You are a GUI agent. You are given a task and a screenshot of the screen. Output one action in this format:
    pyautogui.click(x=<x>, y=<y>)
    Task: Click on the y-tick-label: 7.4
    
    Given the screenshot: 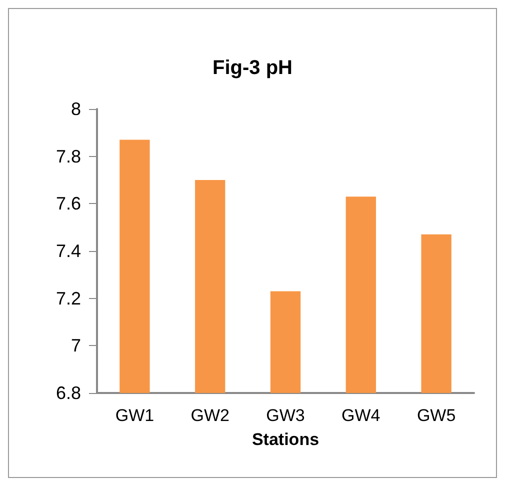 What is the action you would take?
    pyautogui.click(x=68, y=251)
    